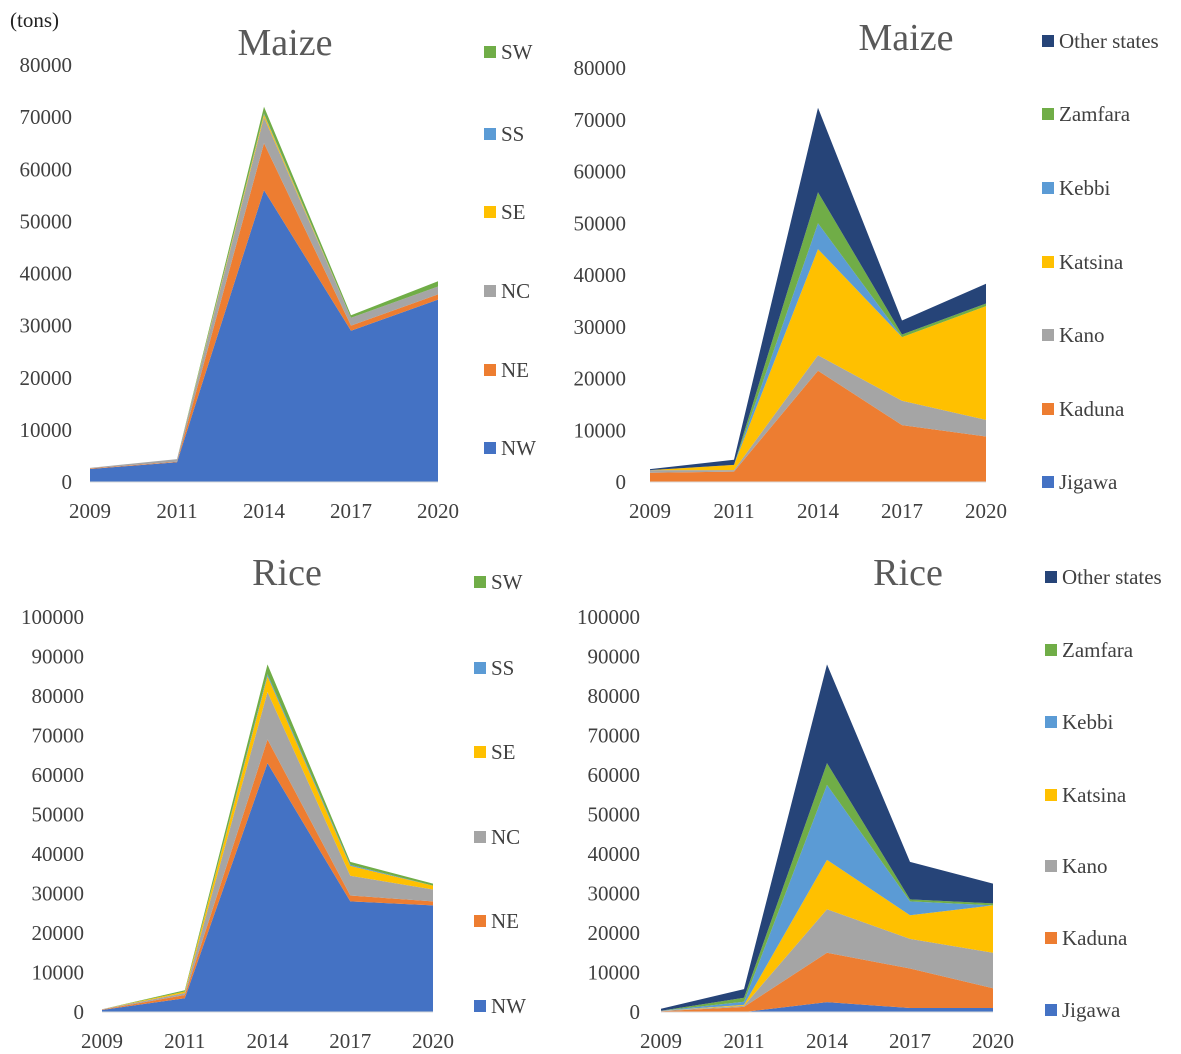 This screenshot has width=1181, height=1054. I want to click on legend-item: Other states, so click(1100, 41).